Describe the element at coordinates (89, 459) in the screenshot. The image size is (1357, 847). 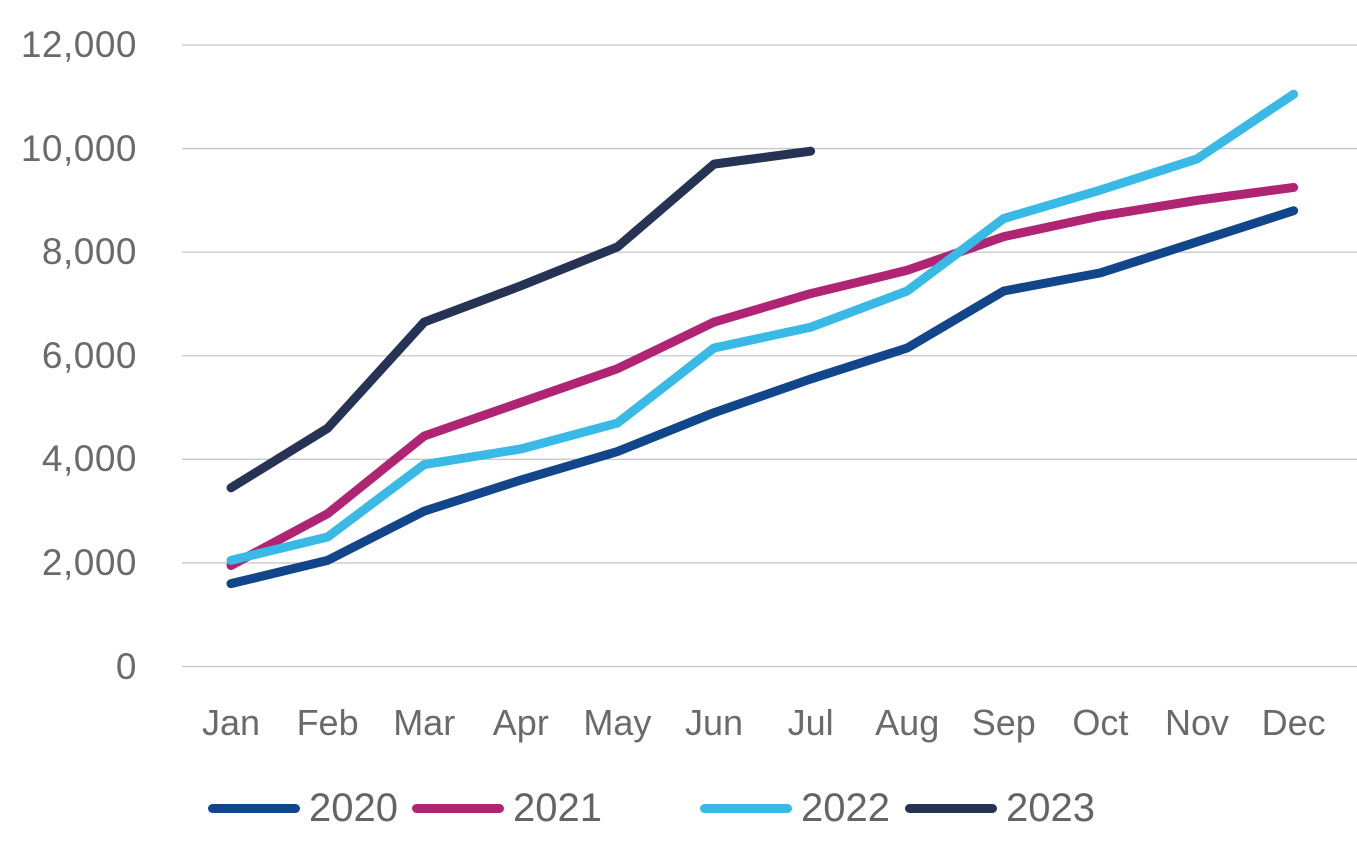
I see `y-axis-tick-label: 4,000` at that location.